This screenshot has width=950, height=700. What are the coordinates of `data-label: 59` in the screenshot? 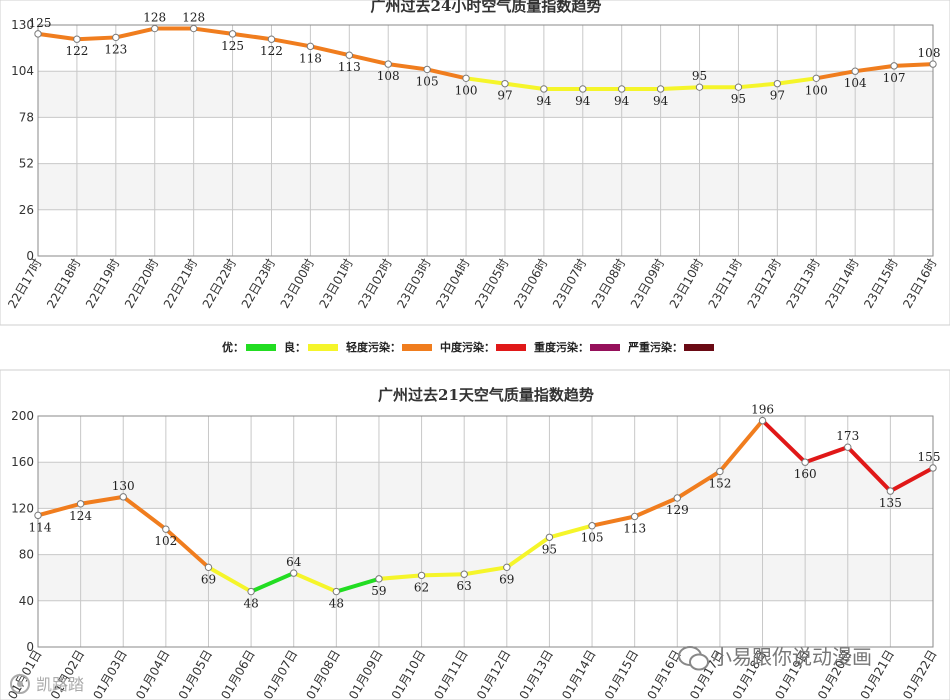 It's located at (378, 591).